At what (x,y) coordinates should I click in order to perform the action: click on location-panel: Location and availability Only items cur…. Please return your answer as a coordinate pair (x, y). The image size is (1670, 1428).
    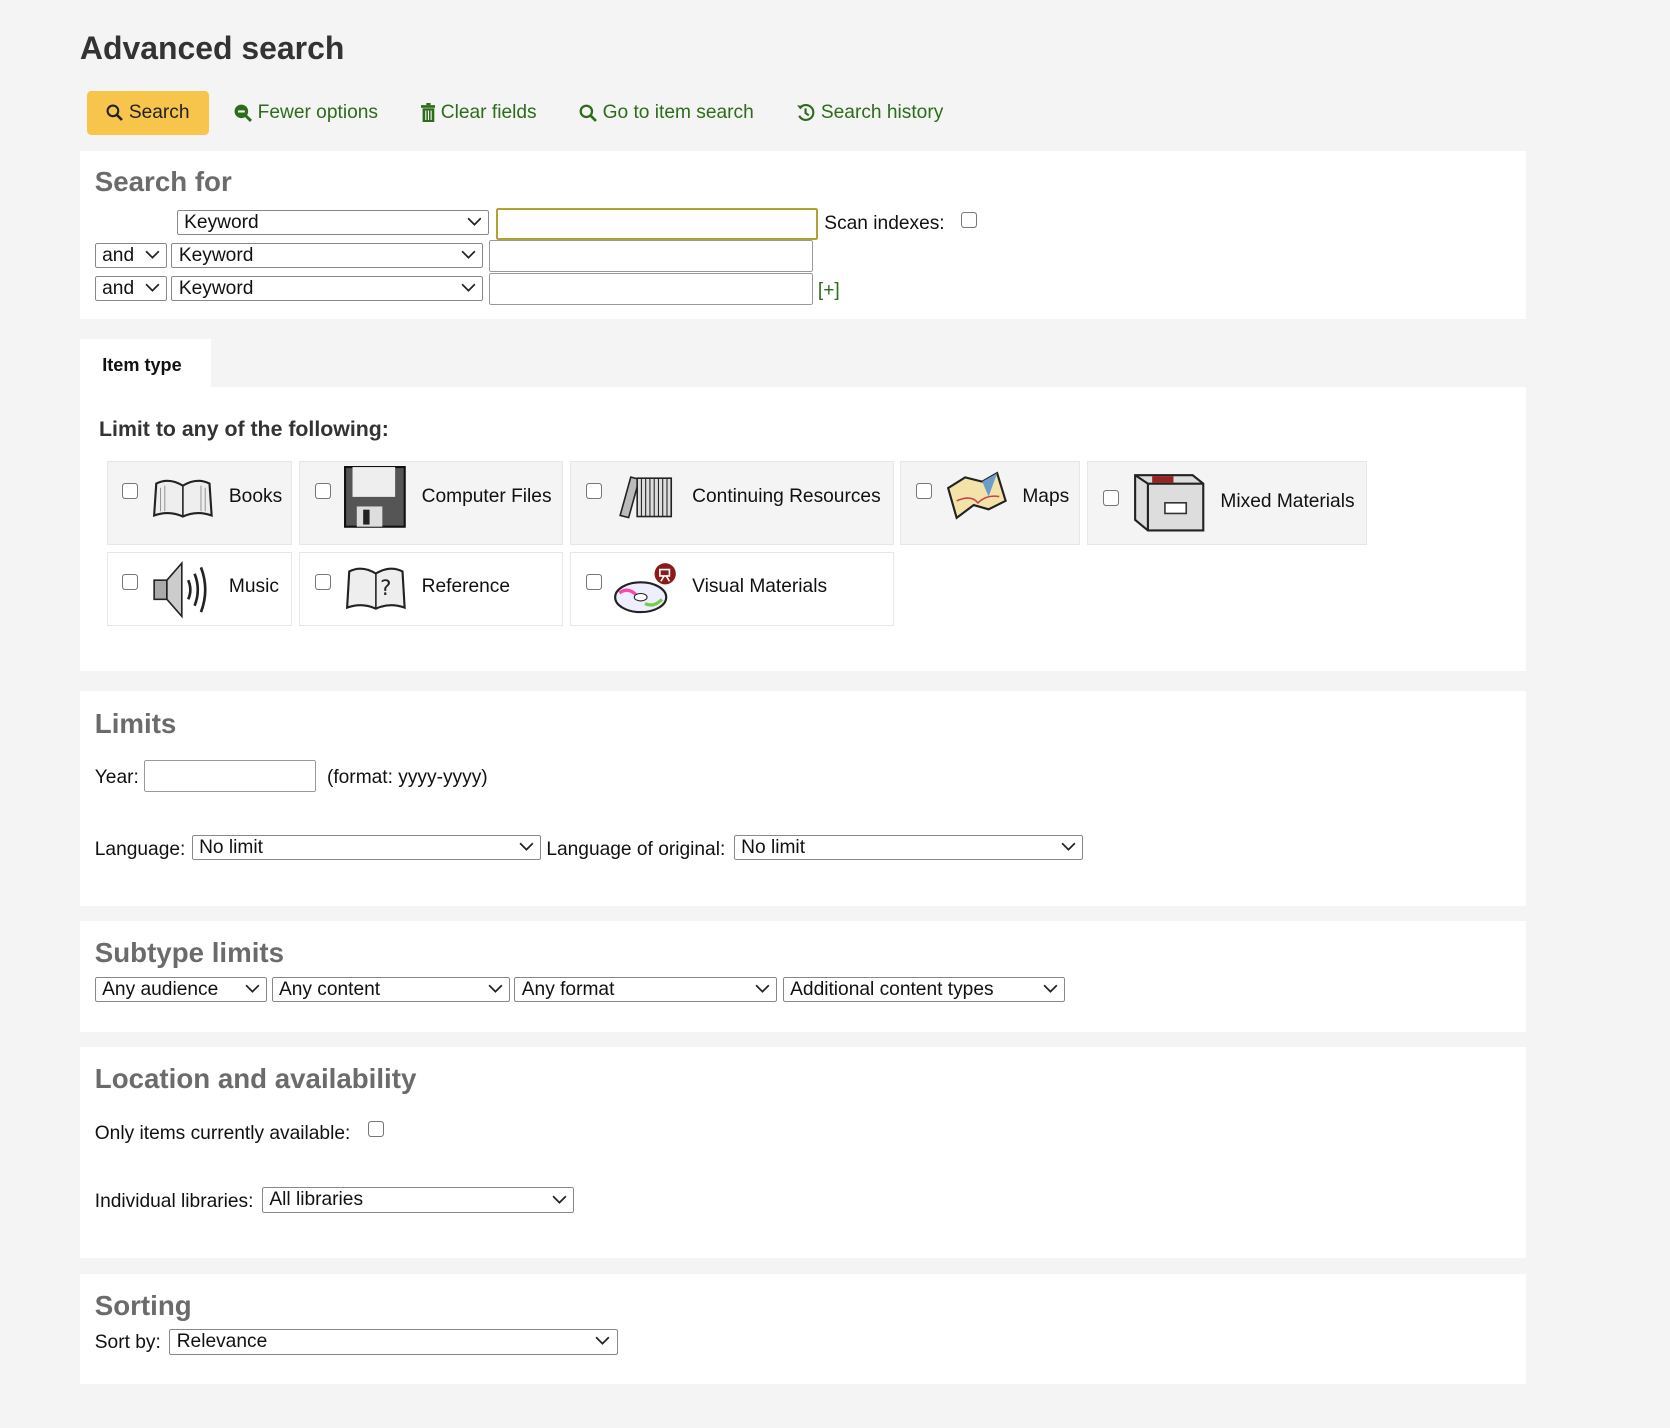
    Looking at the image, I should click on (803, 1152).